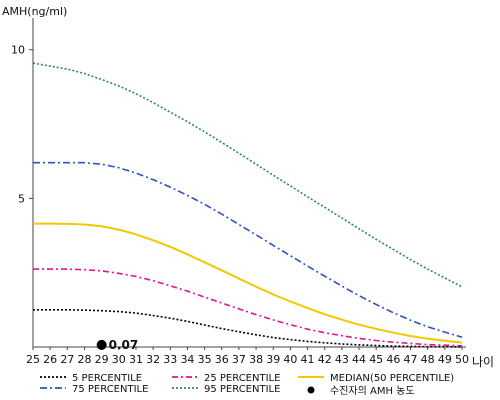 Image resolution: width=500 pixels, height=400 pixels. What do you see at coordinates (110, 389) in the screenshot?
I see `legend-item-4-label: 75 PERCENTILE` at bounding box center [110, 389].